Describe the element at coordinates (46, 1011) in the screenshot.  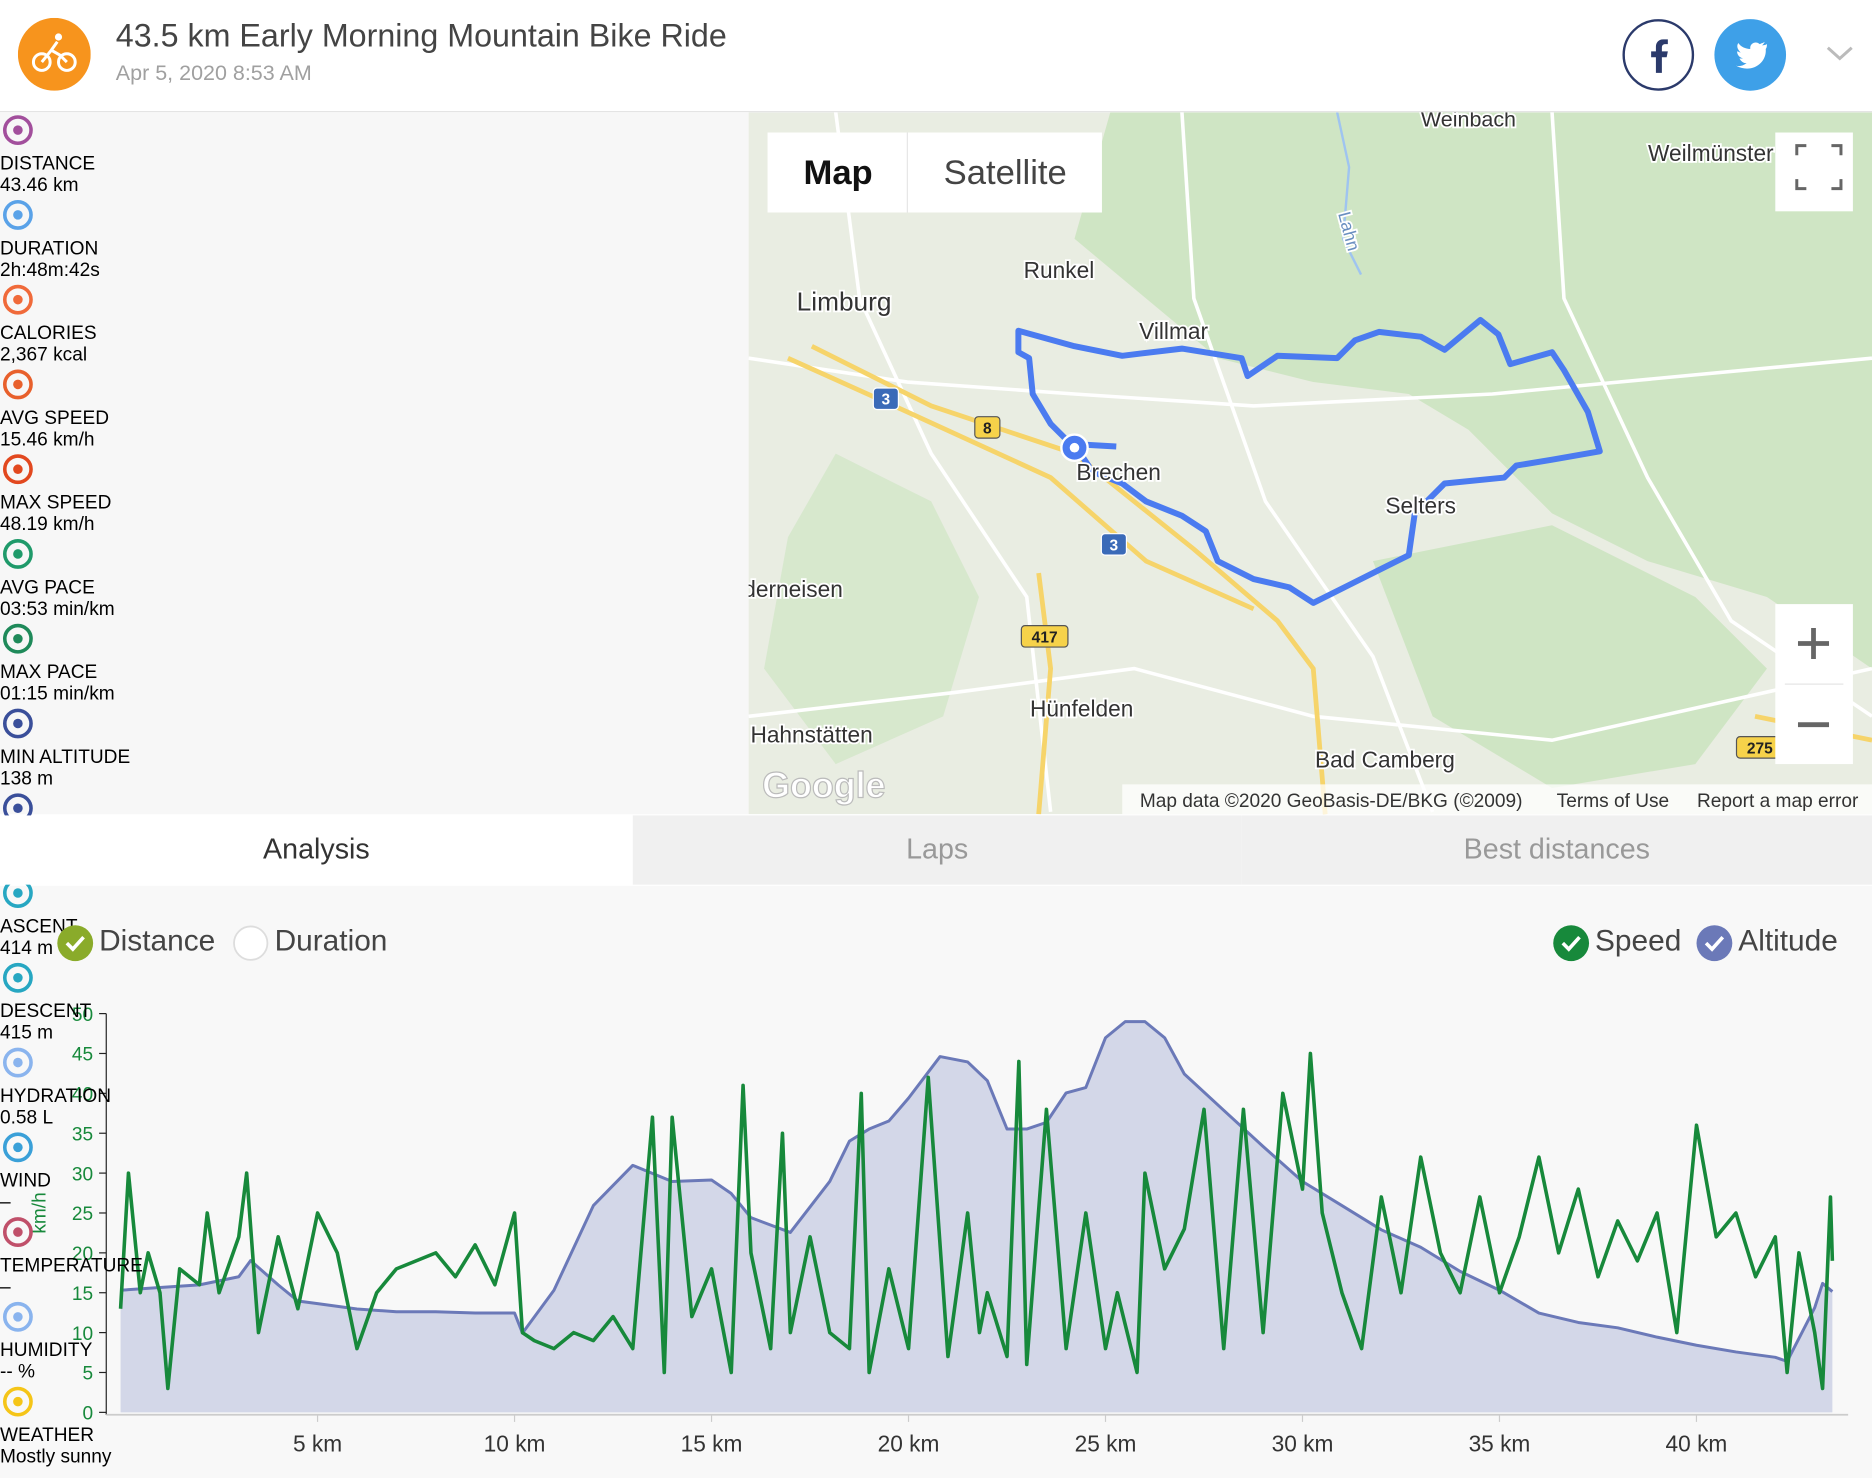
I see `stat-label: DESCENT` at that location.